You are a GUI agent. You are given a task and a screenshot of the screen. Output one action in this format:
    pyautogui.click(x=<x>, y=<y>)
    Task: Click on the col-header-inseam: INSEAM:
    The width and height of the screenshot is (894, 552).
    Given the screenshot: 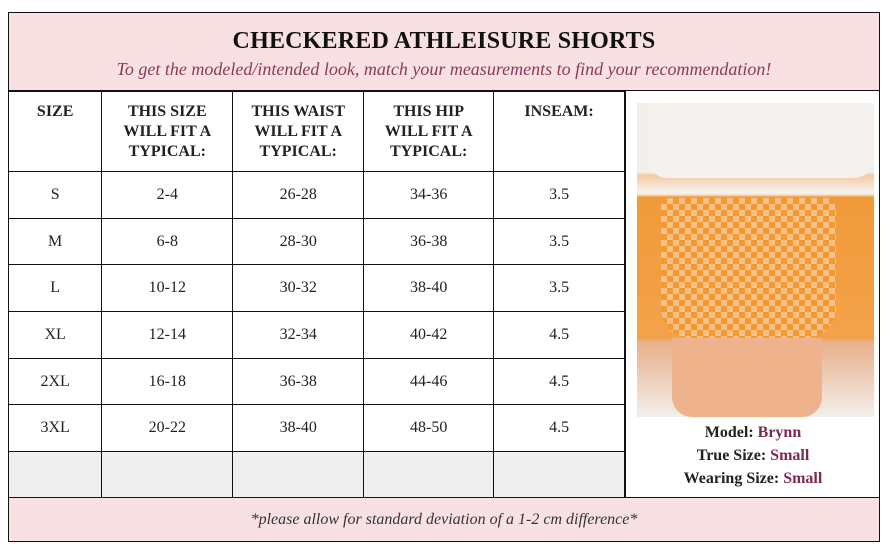 What is the action you would take?
    pyautogui.click(x=559, y=131)
    